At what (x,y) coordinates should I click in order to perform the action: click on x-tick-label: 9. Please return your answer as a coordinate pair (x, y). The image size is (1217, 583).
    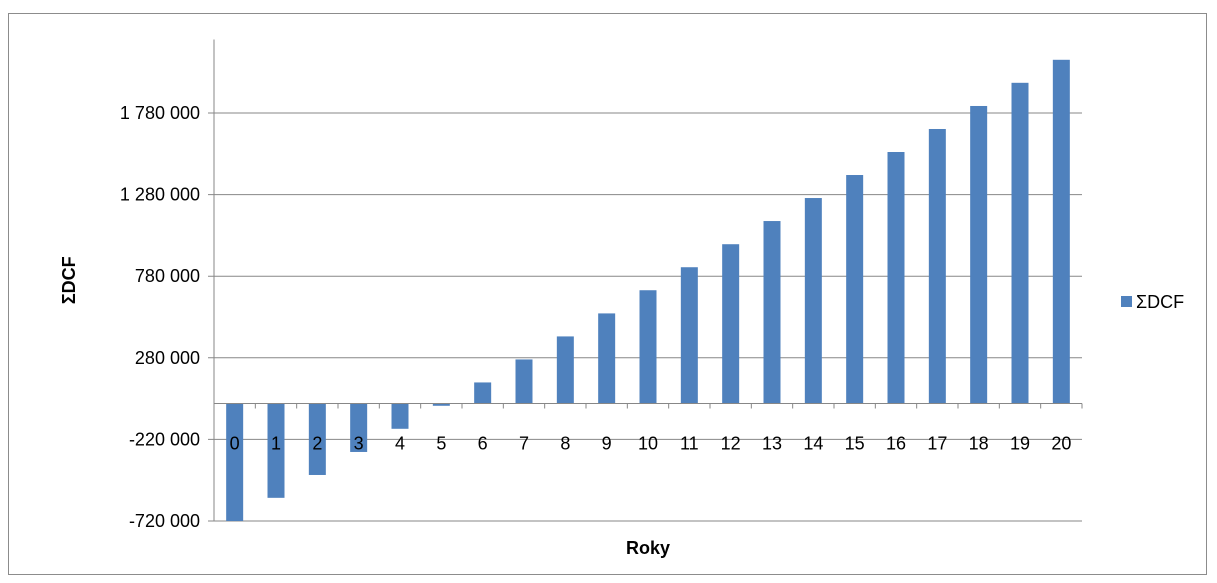
    Looking at the image, I should click on (607, 443).